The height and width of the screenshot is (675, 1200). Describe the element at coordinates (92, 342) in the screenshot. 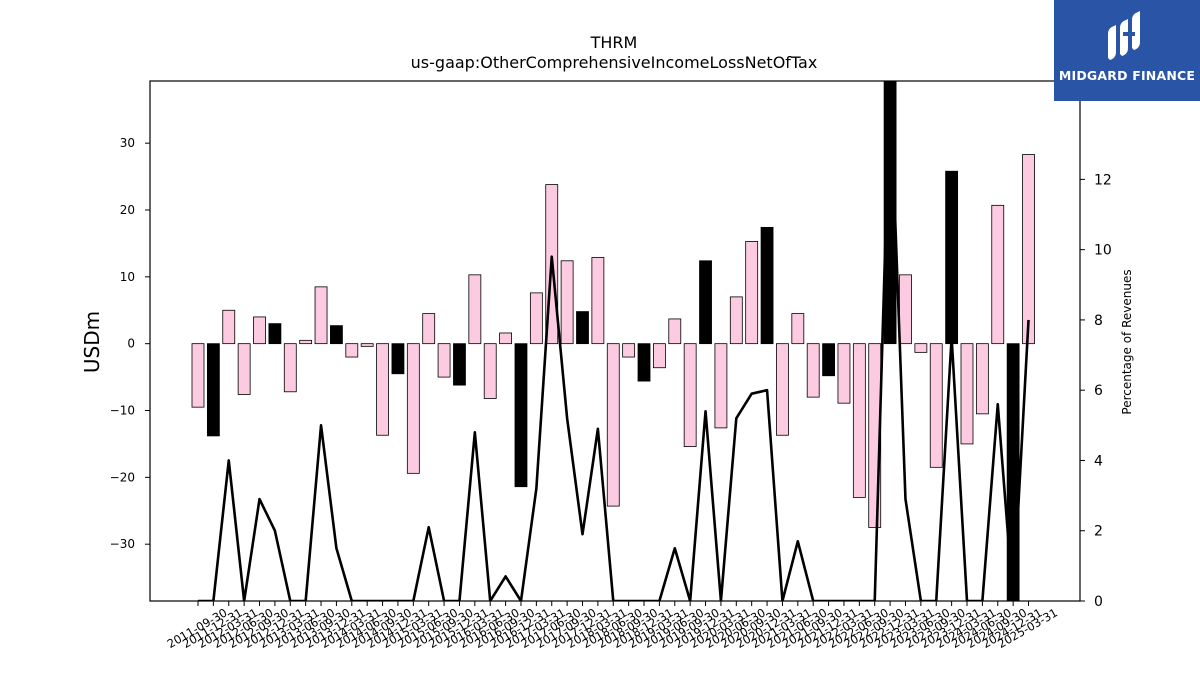

I see `y-axis-label: USDm` at that location.